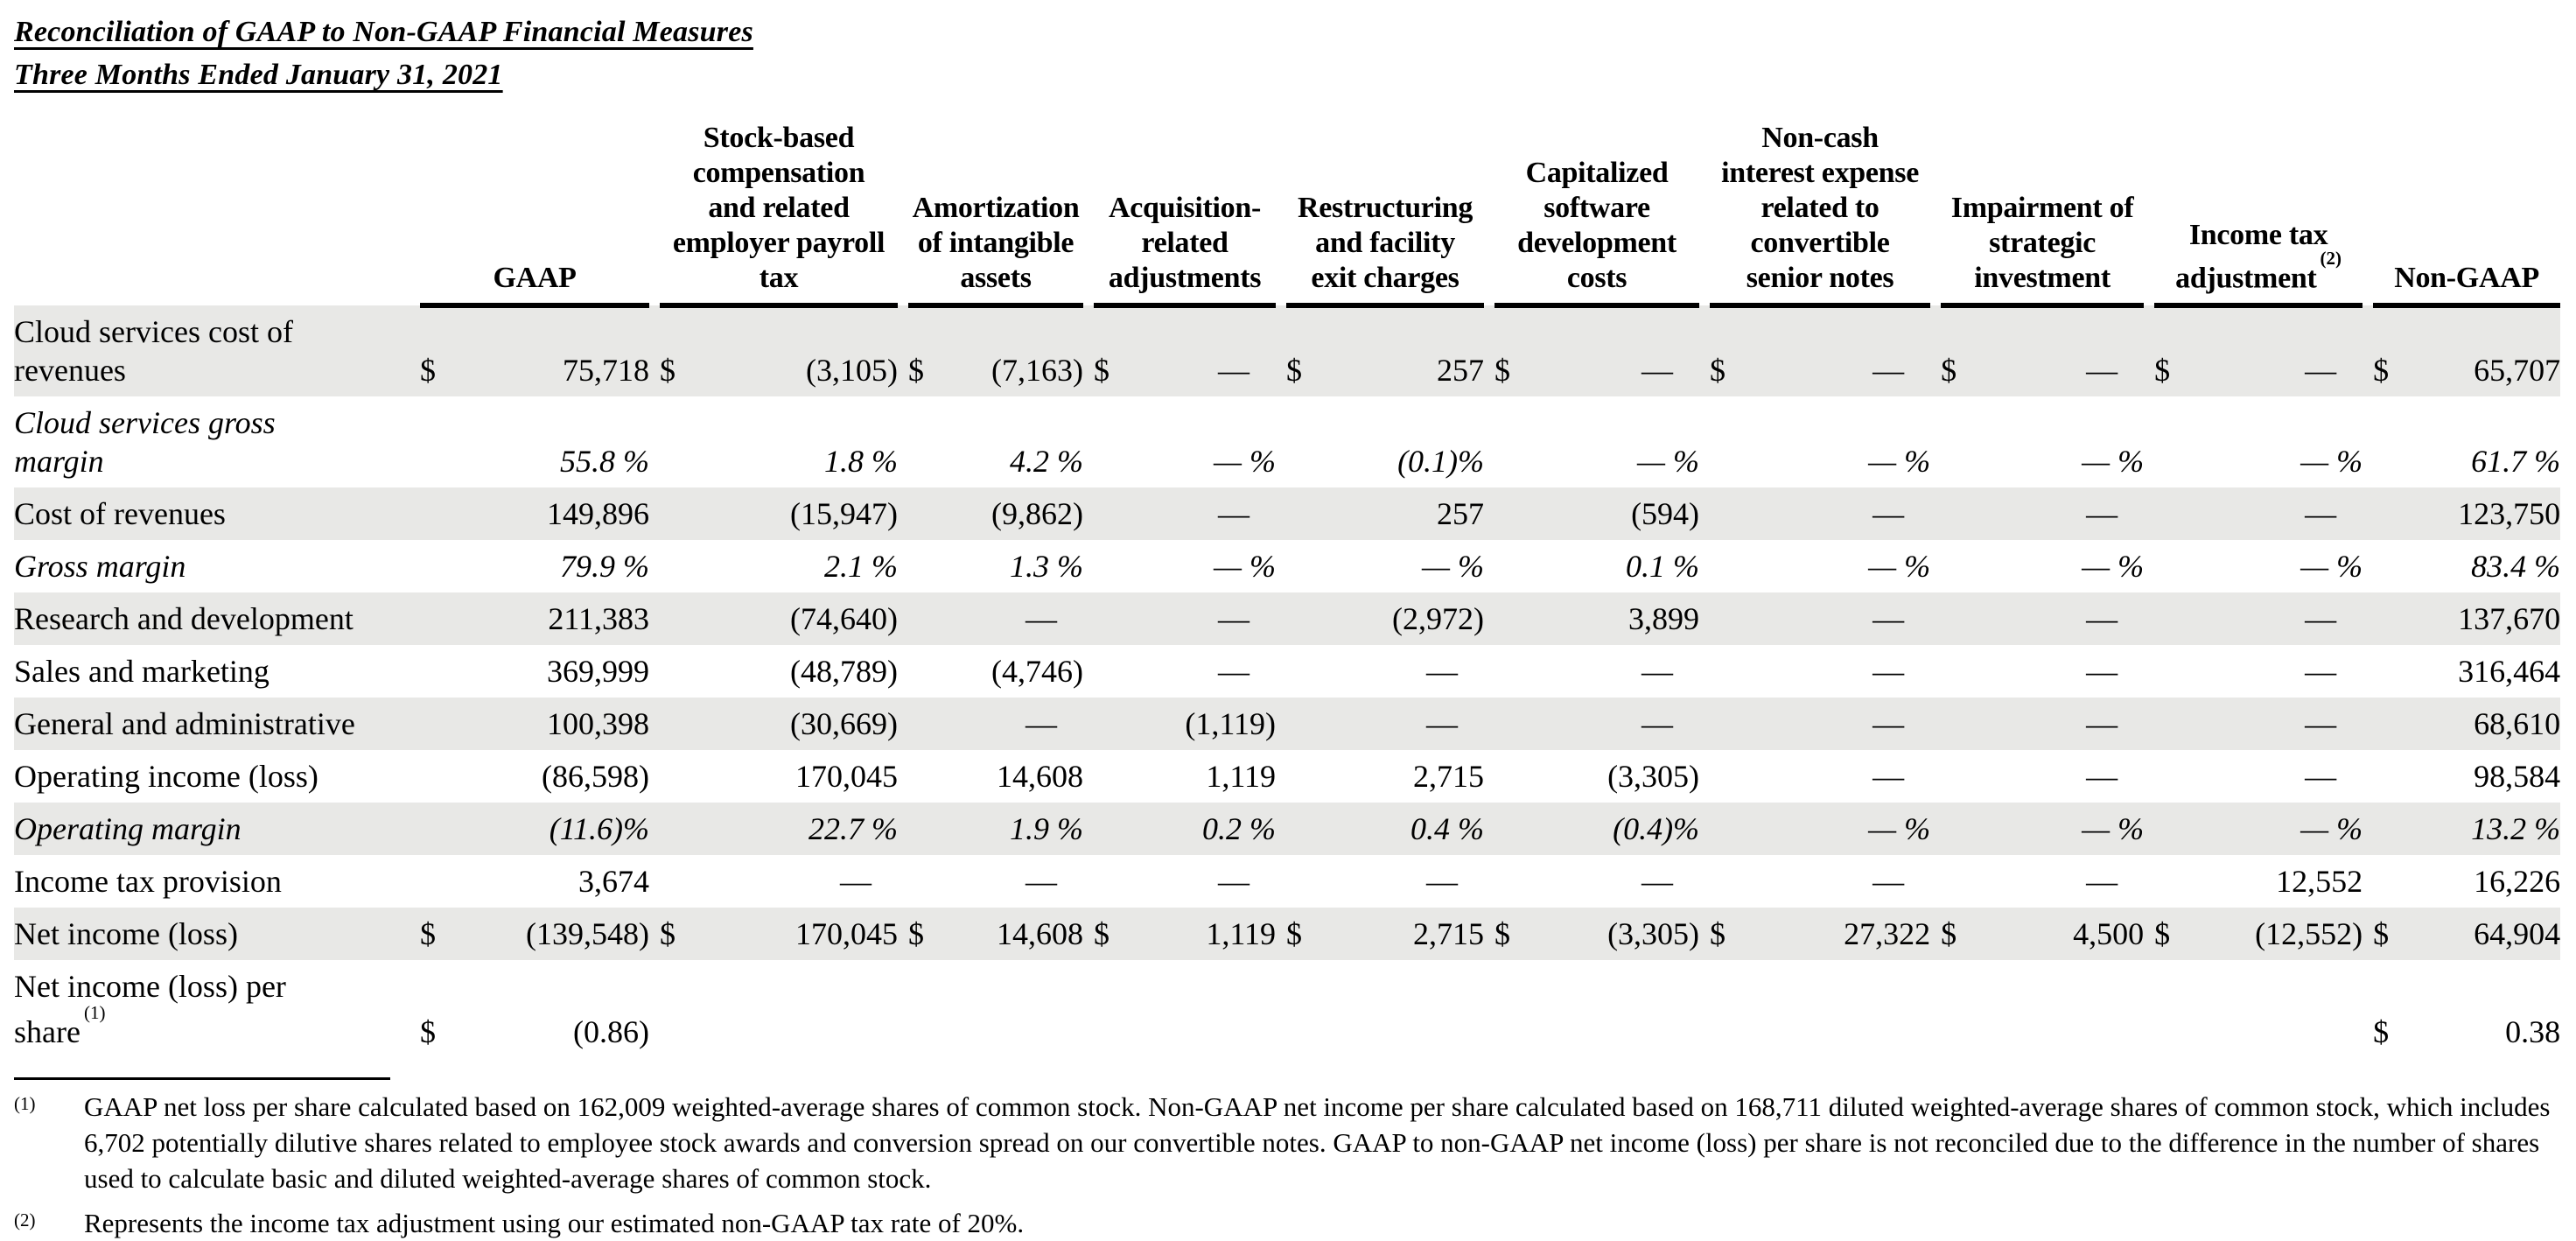 The width and height of the screenshot is (2576, 1241). I want to click on cell-value: 1,119, so click(1241, 776).